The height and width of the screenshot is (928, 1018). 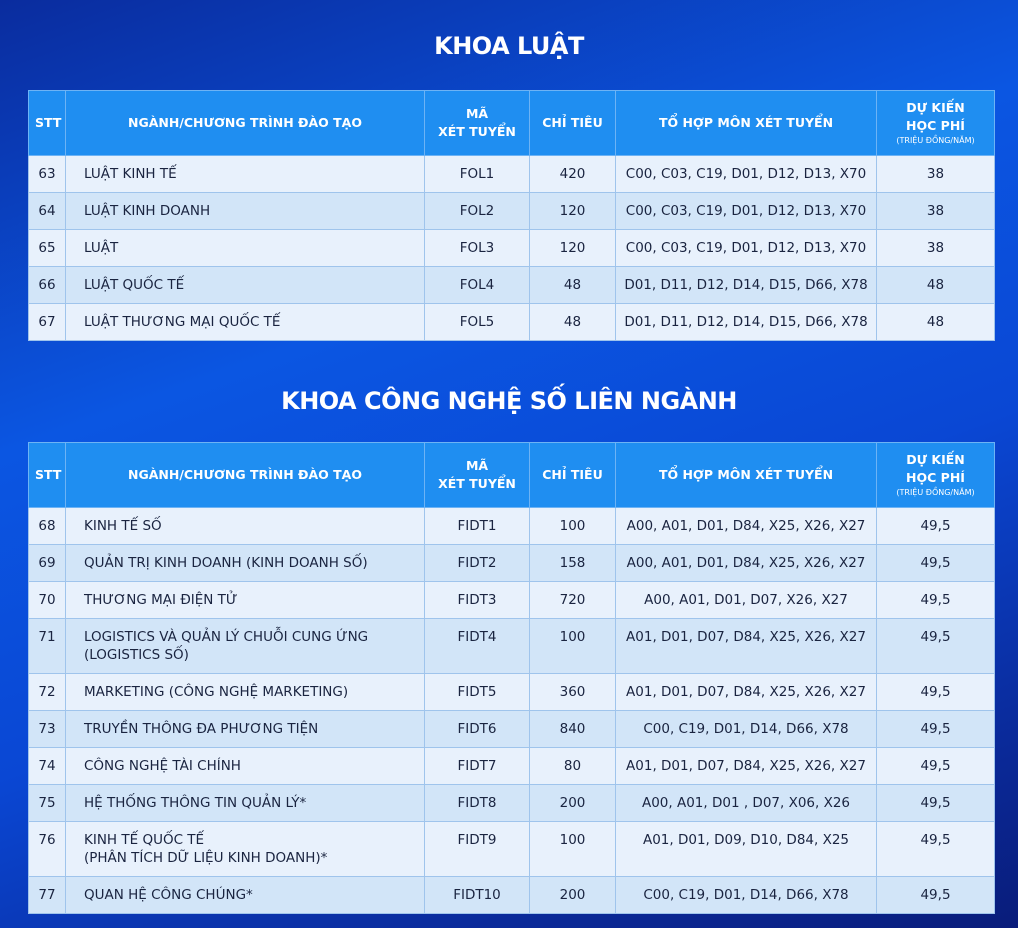 What do you see at coordinates (572, 174) in the screenshot?
I see `cell: 420` at bounding box center [572, 174].